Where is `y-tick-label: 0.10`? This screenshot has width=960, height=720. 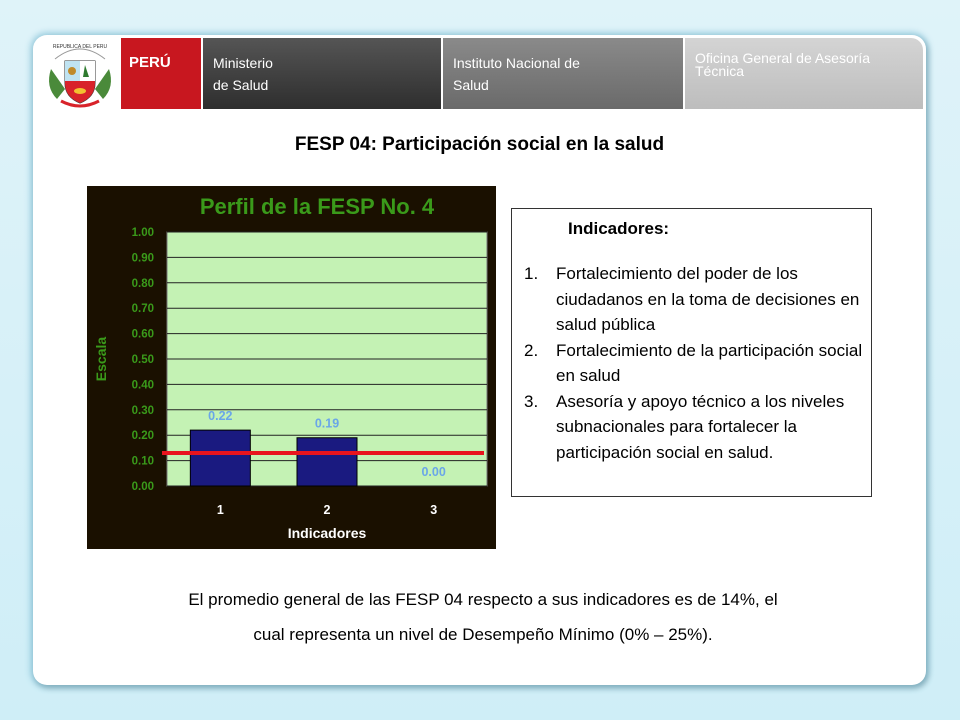 y-tick-label: 0.10 is located at coordinates (143, 462).